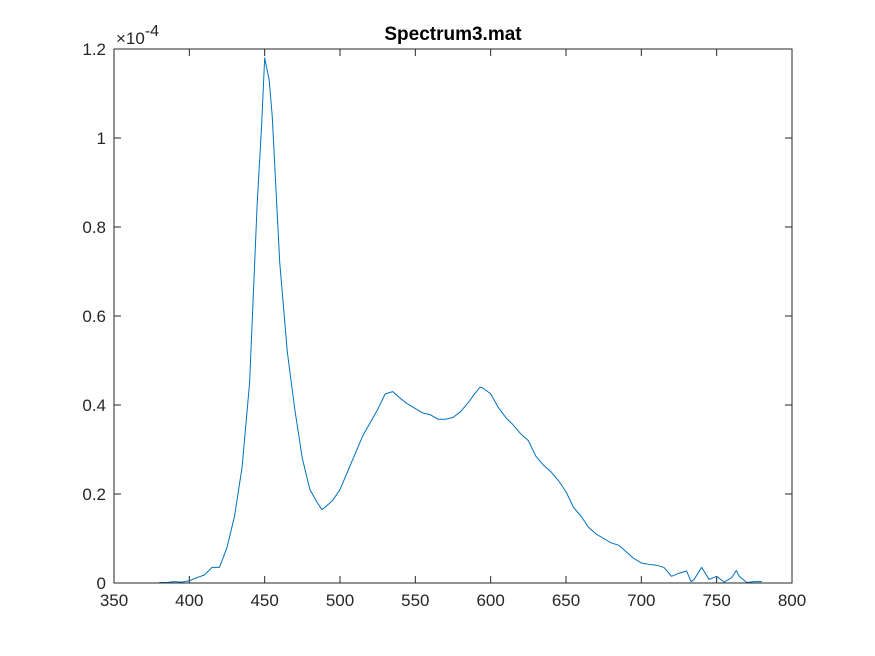 This screenshot has height=656, width=875. What do you see at coordinates (94, 49) in the screenshot?
I see `y-tick-label: 1.2` at bounding box center [94, 49].